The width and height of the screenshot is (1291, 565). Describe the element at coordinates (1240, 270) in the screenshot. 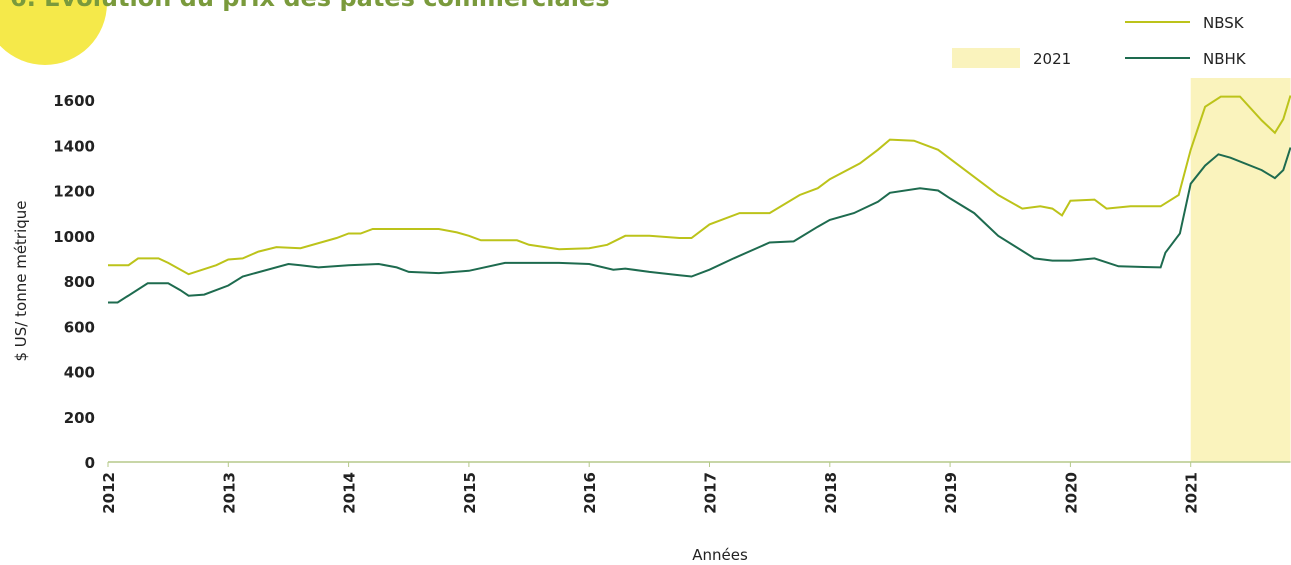

I see `highlight-region` at that location.